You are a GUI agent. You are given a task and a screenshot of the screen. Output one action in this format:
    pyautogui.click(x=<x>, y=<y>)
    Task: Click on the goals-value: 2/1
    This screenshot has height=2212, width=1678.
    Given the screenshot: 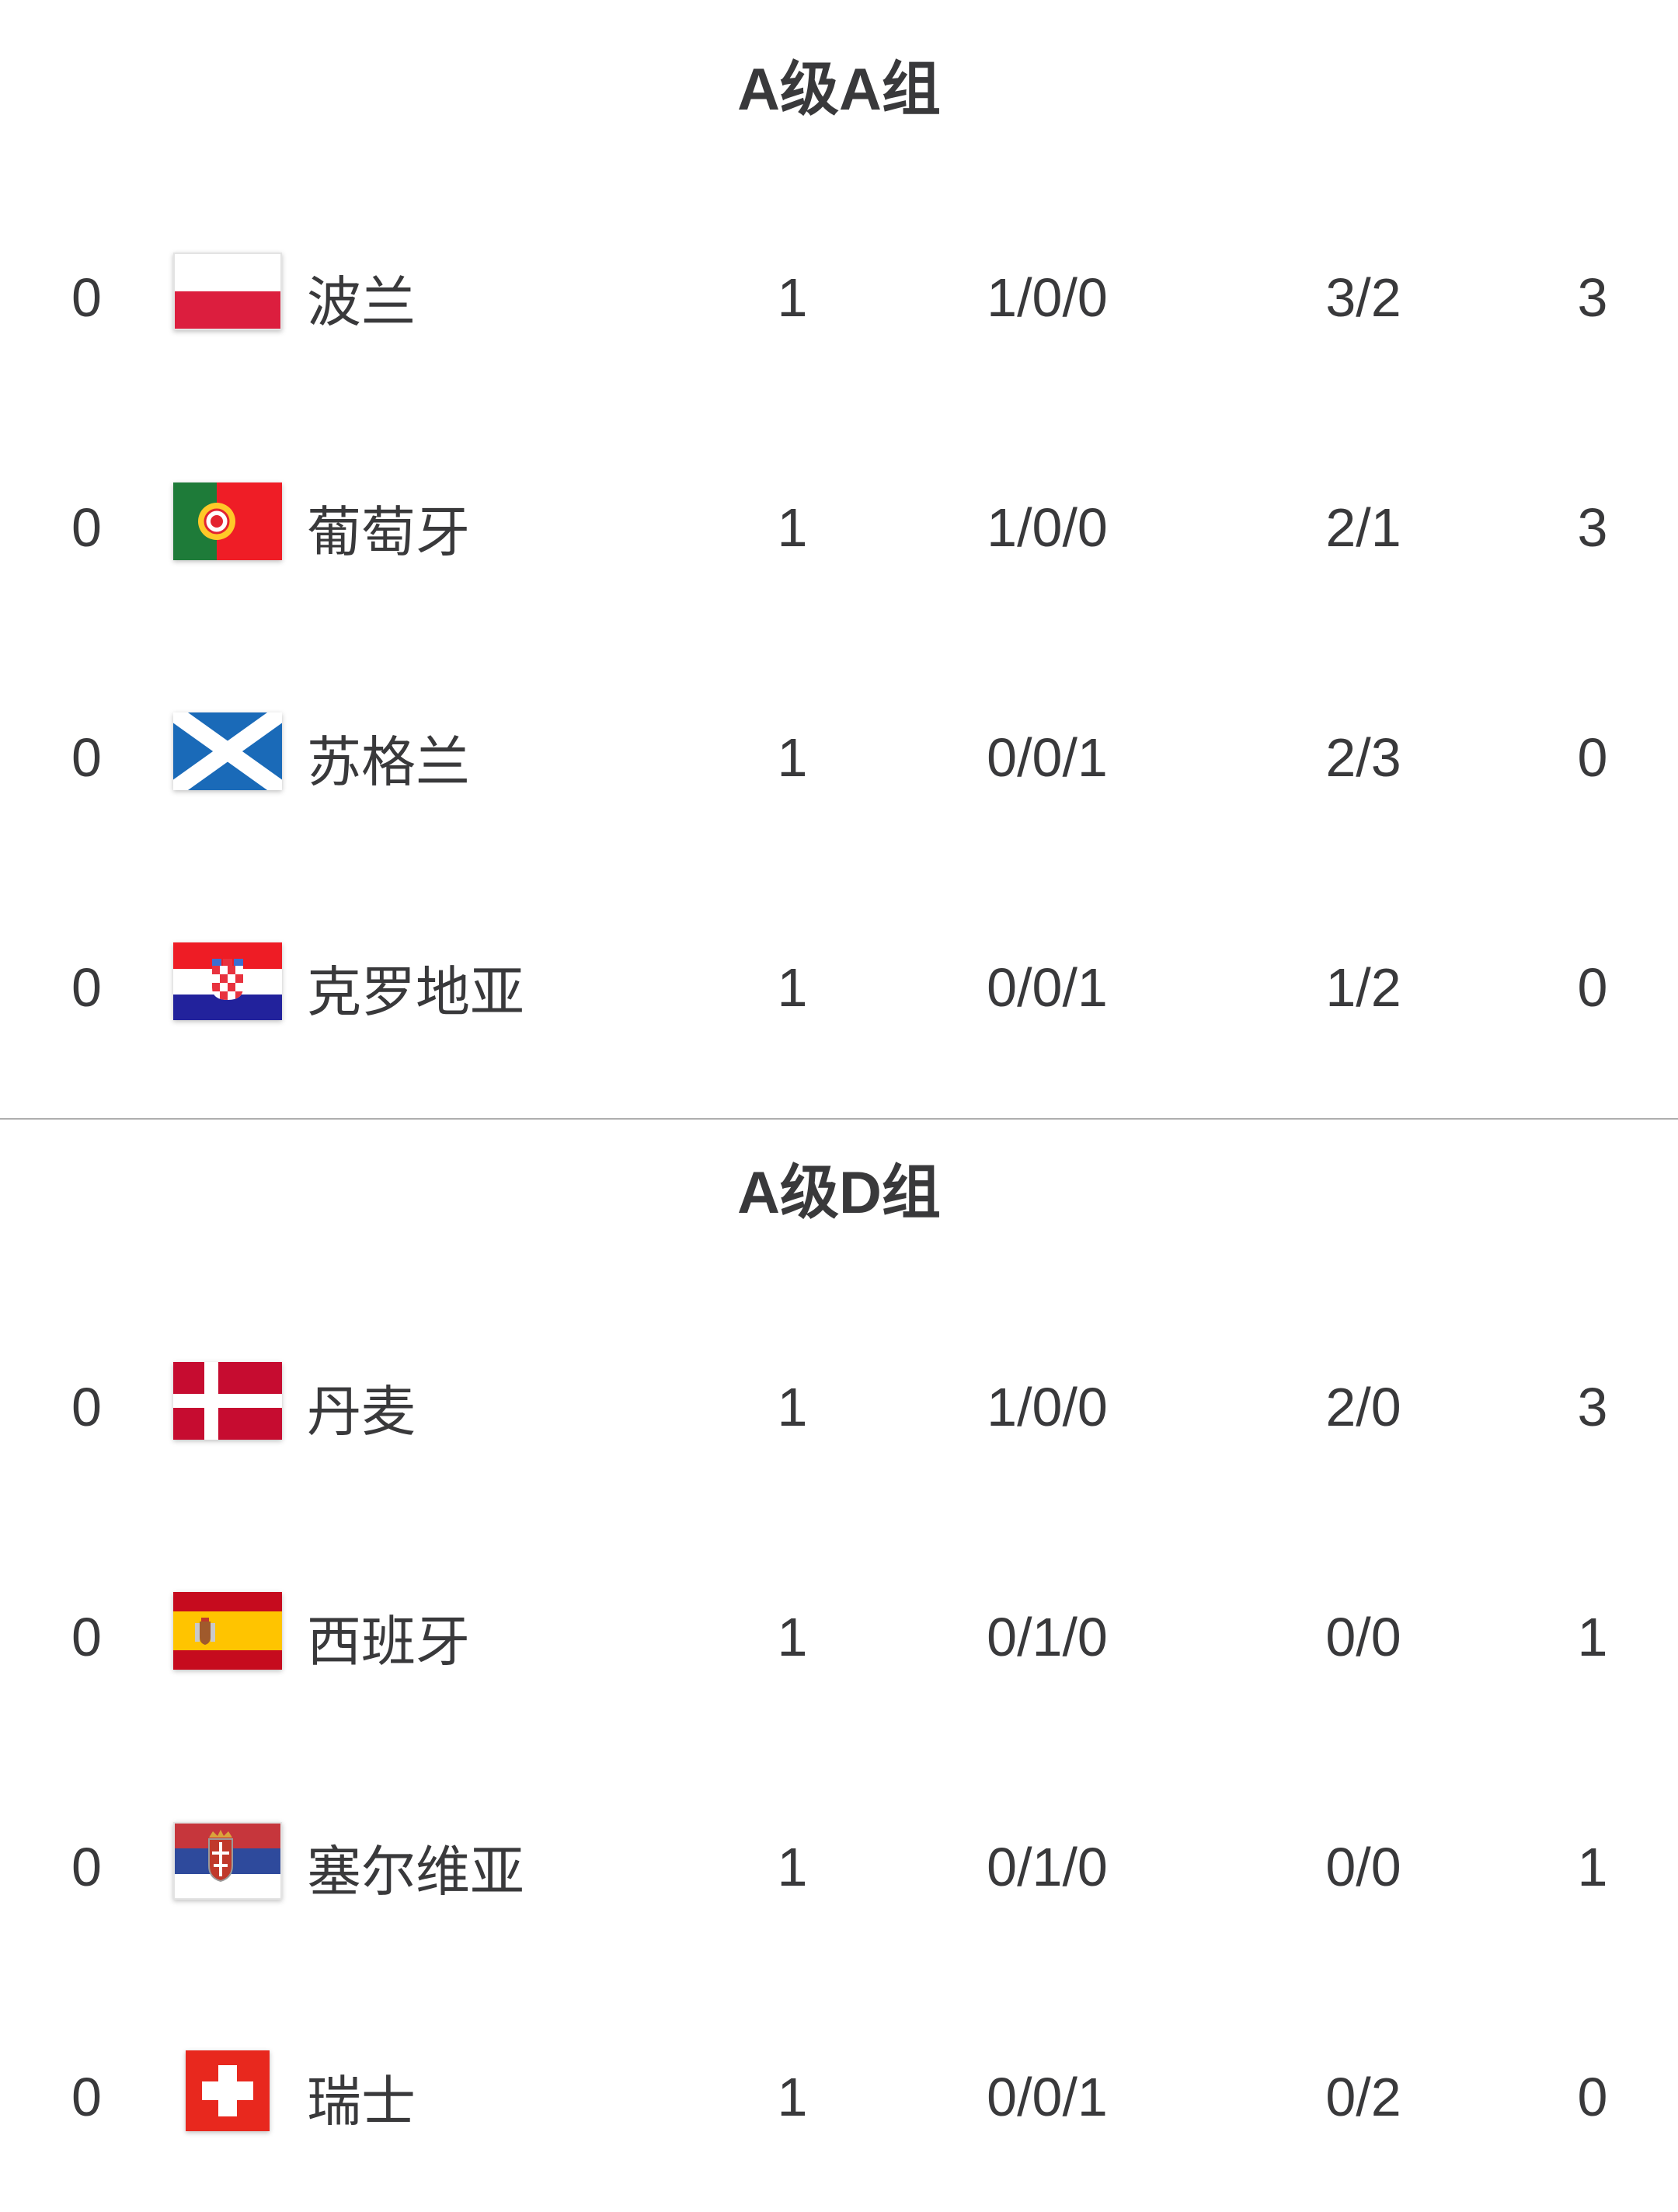 What is the action you would take?
    pyautogui.click(x=1363, y=527)
    